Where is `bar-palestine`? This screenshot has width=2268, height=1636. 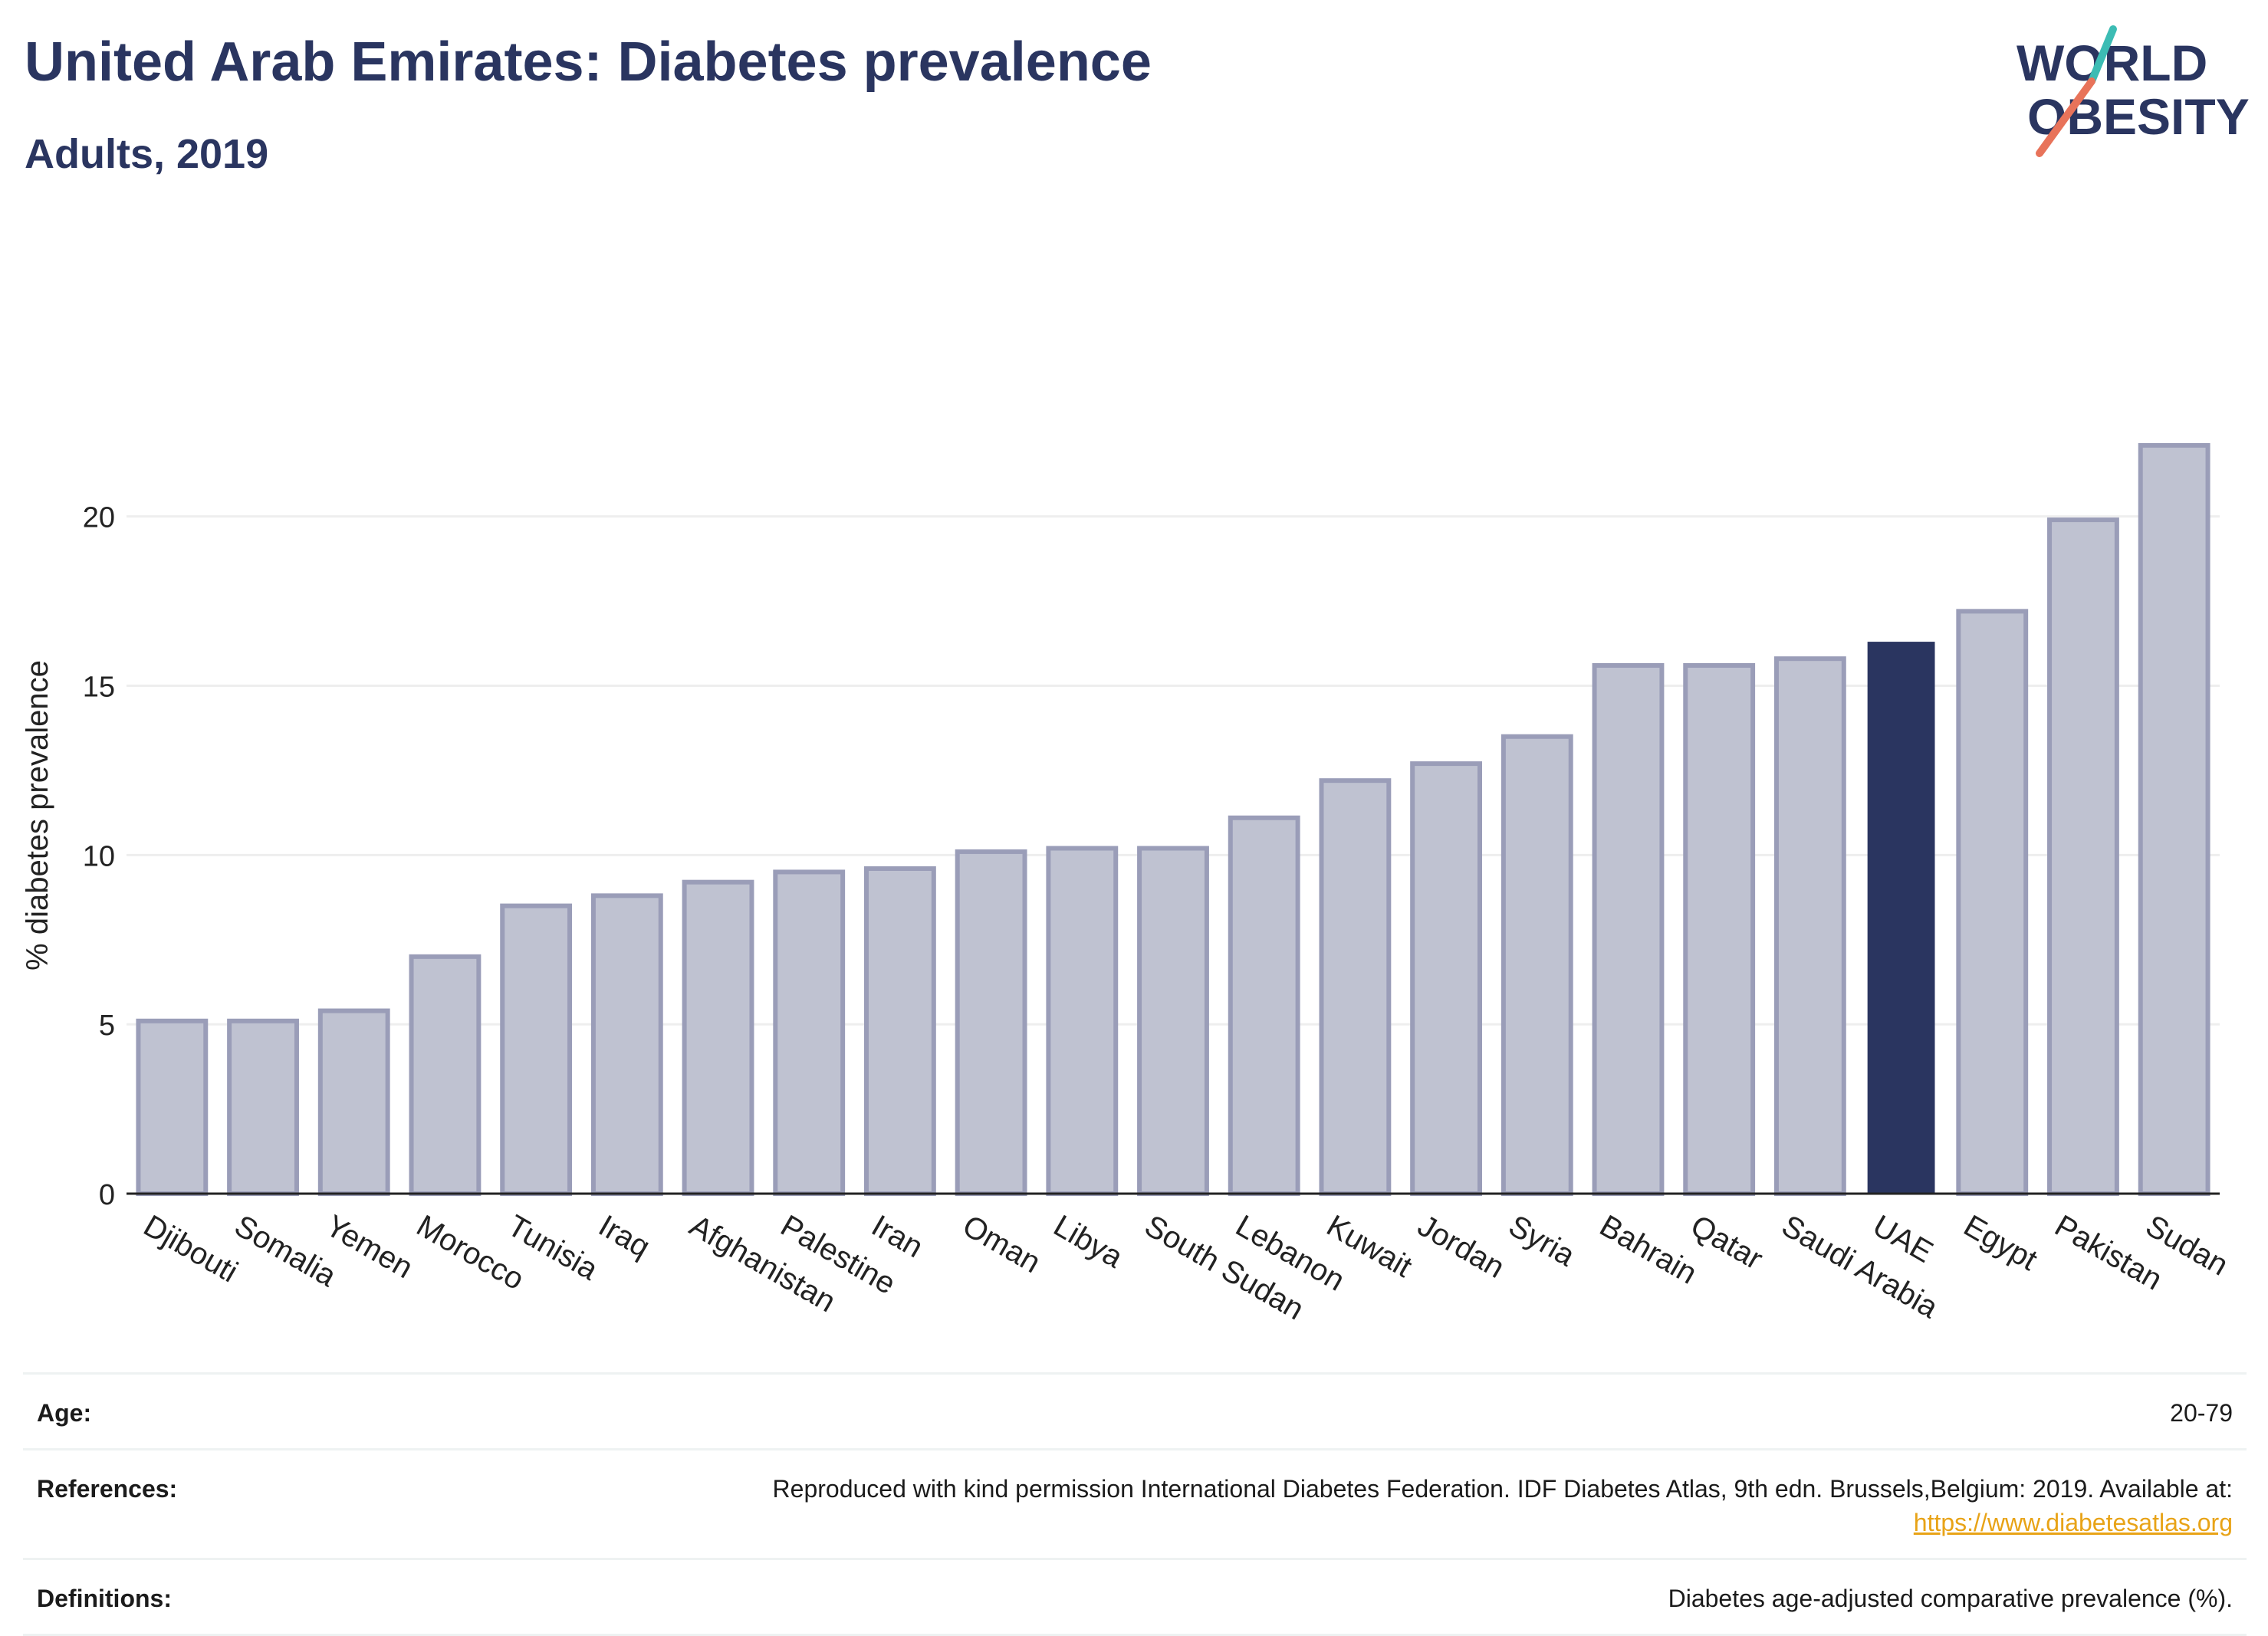 bar-palestine is located at coordinates (810, 1033).